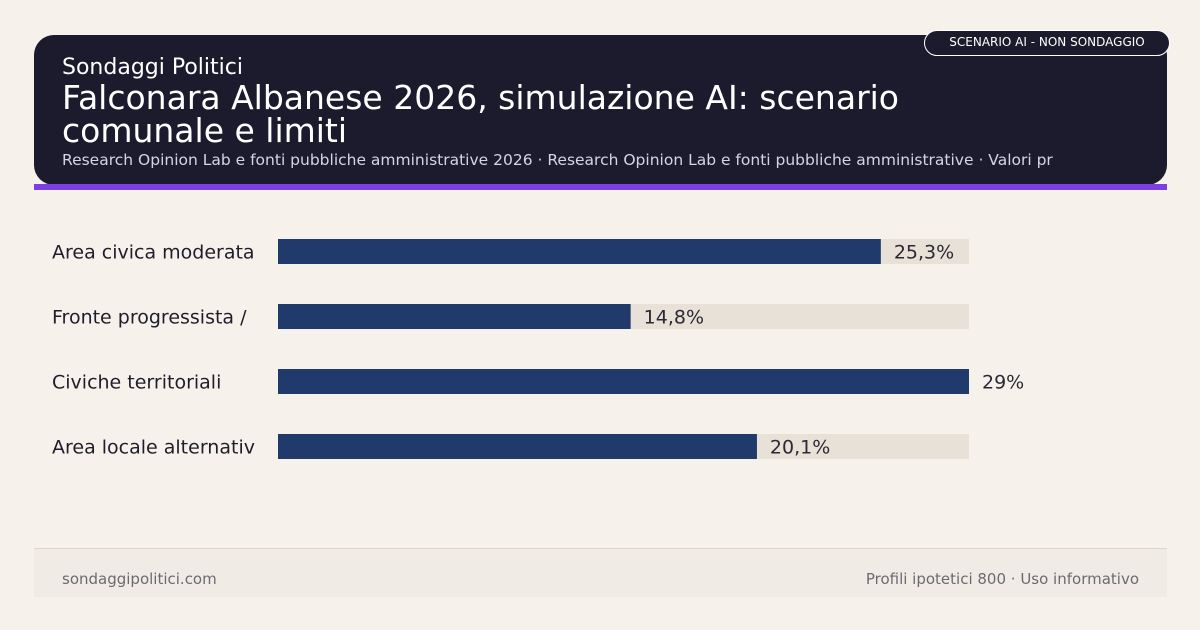 This screenshot has width=1200, height=630. What do you see at coordinates (152, 67) in the screenshot?
I see `brand-name: Sondaggi Politici` at bounding box center [152, 67].